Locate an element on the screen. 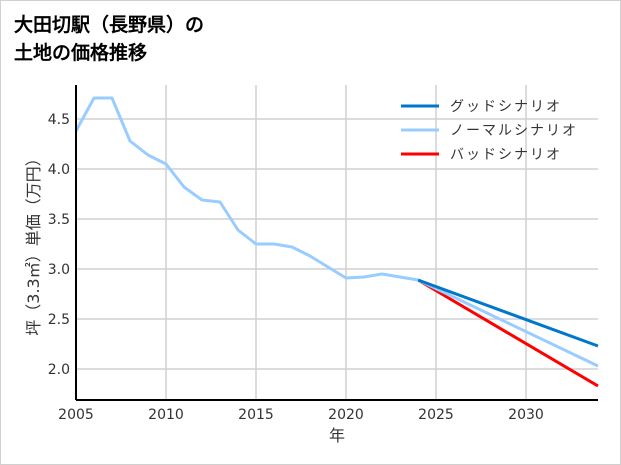 This screenshot has width=621, height=465. x-tick-label: 2025 is located at coordinates (436, 415).